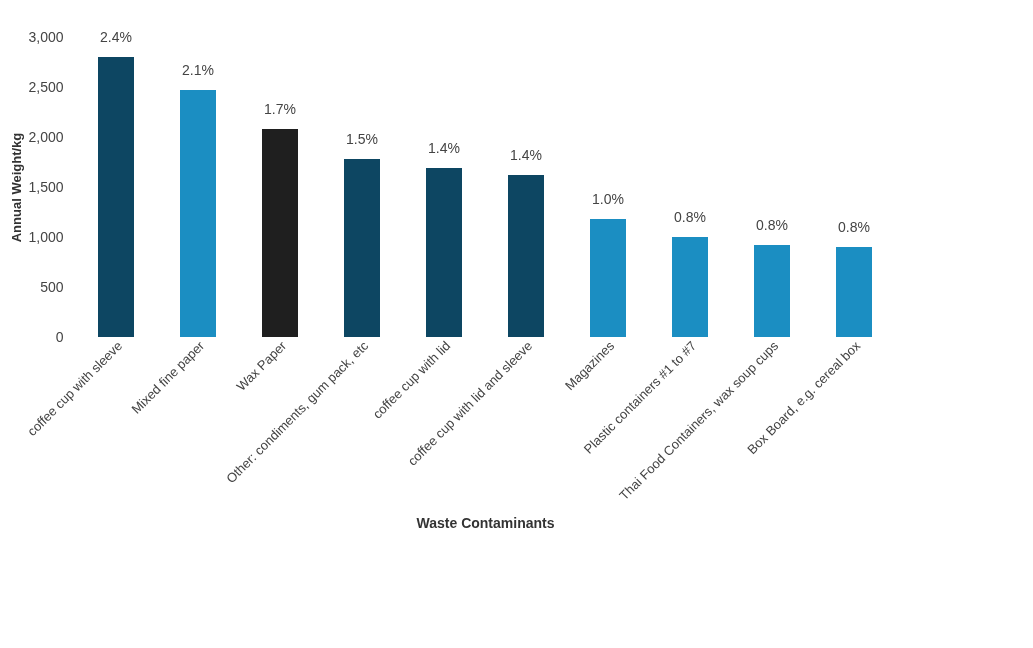 This screenshot has height=648, width=1033. Describe the element at coordinates (280, 109) in the screenshot. I see `annotation: 1.7%` at that location.